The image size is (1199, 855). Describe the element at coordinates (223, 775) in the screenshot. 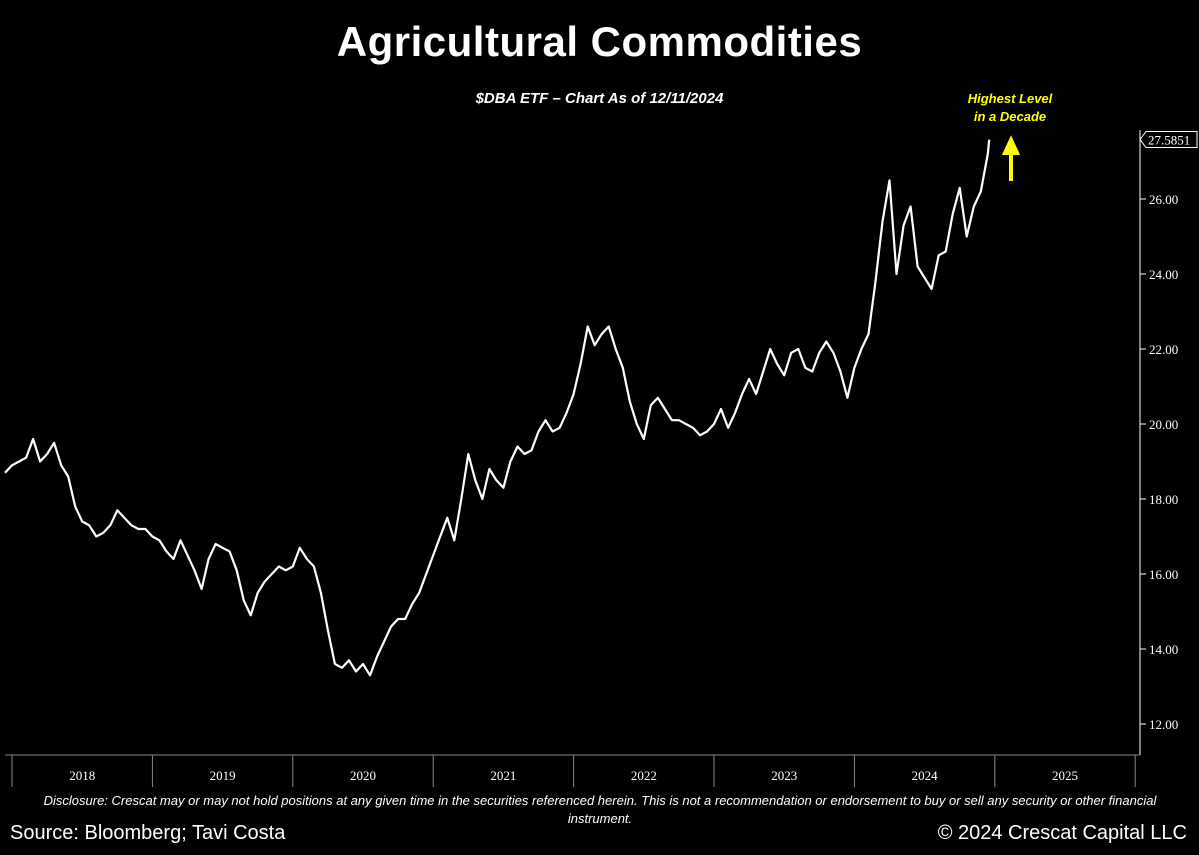

I see `x-tick-label: 2019` at that location.